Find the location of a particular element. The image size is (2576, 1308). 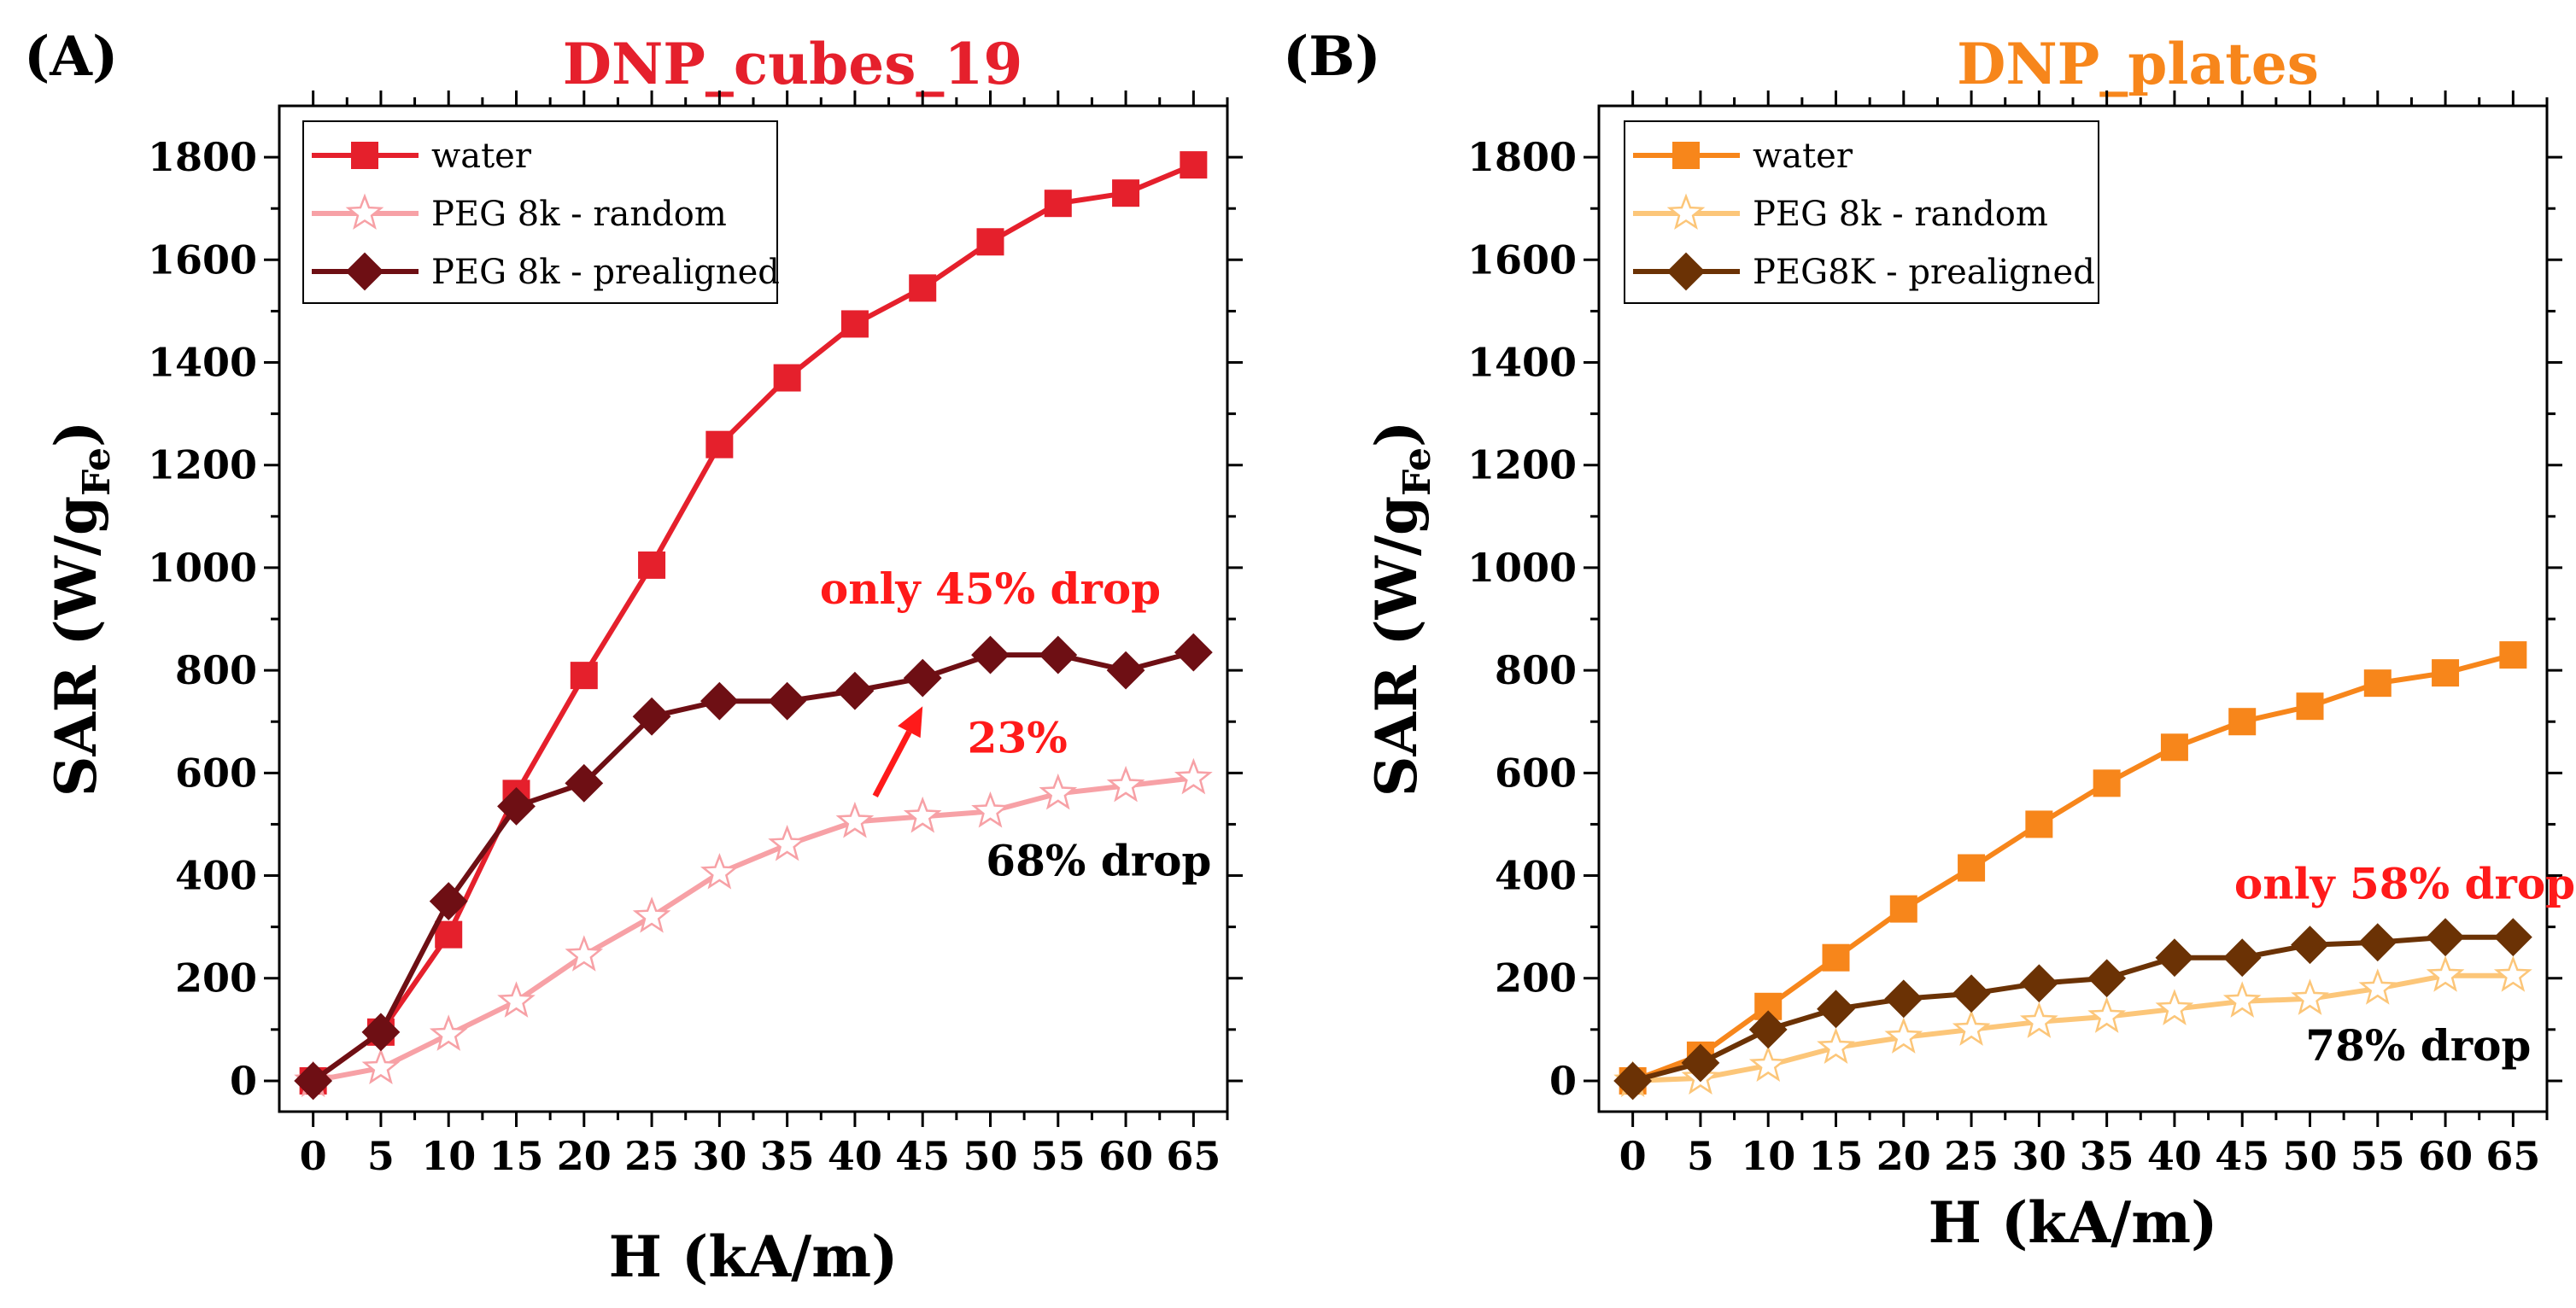

legend-item: PEG 8k - prealigned is located at coordinates (546, 272).